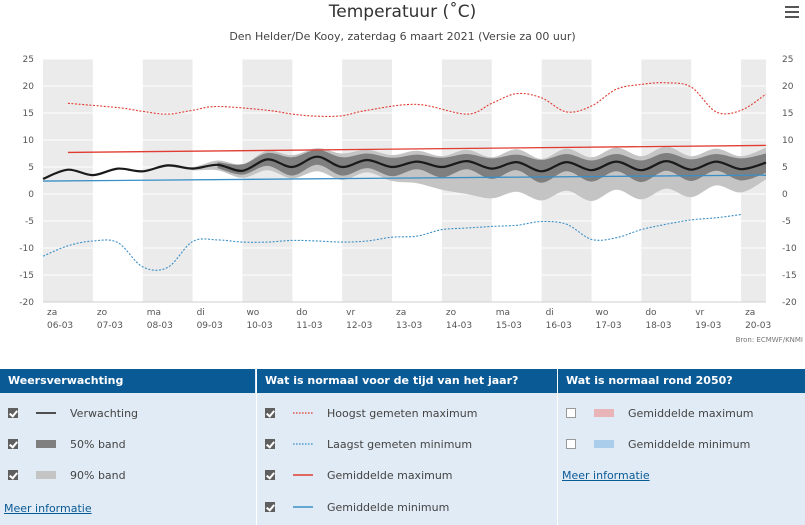 The image size is (805, 525). Describe the element at coordinates (459, 326) in the screenshot. I see `x-tick-date: 14-03` at that location.